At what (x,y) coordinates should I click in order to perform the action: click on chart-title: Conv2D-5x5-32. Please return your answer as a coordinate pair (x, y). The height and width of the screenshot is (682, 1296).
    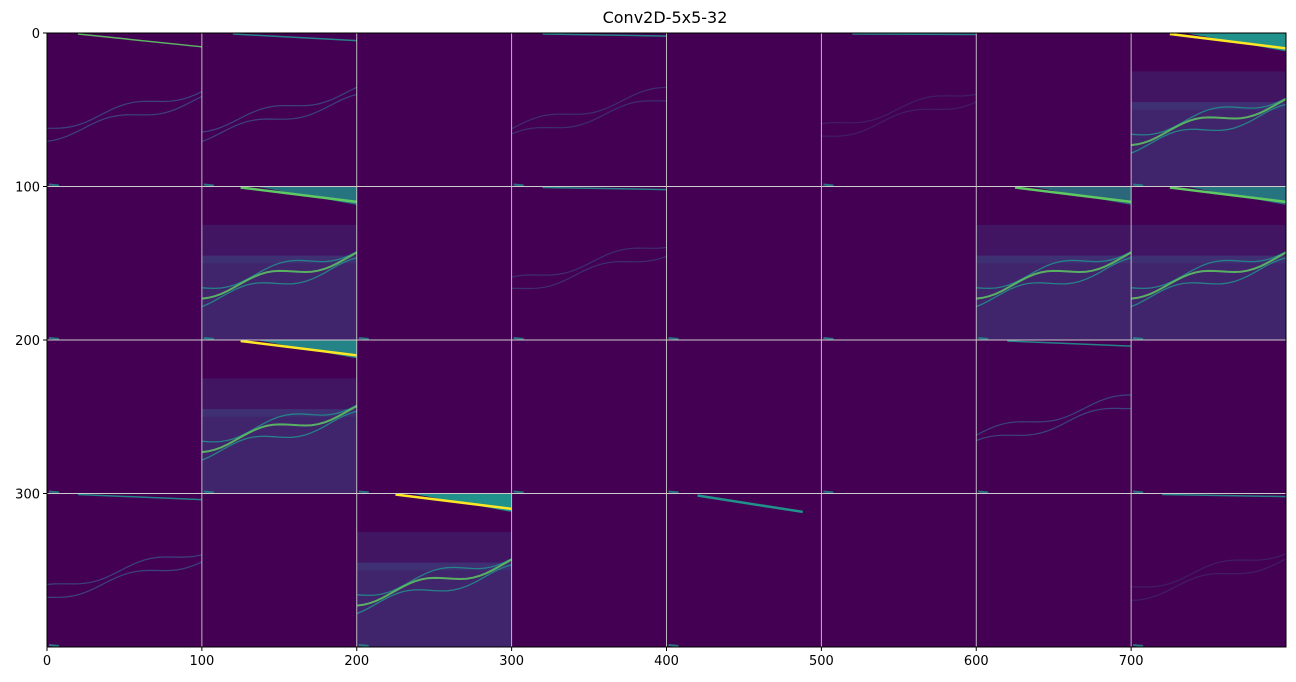
    Looking at the image, I should click on (665, 17).